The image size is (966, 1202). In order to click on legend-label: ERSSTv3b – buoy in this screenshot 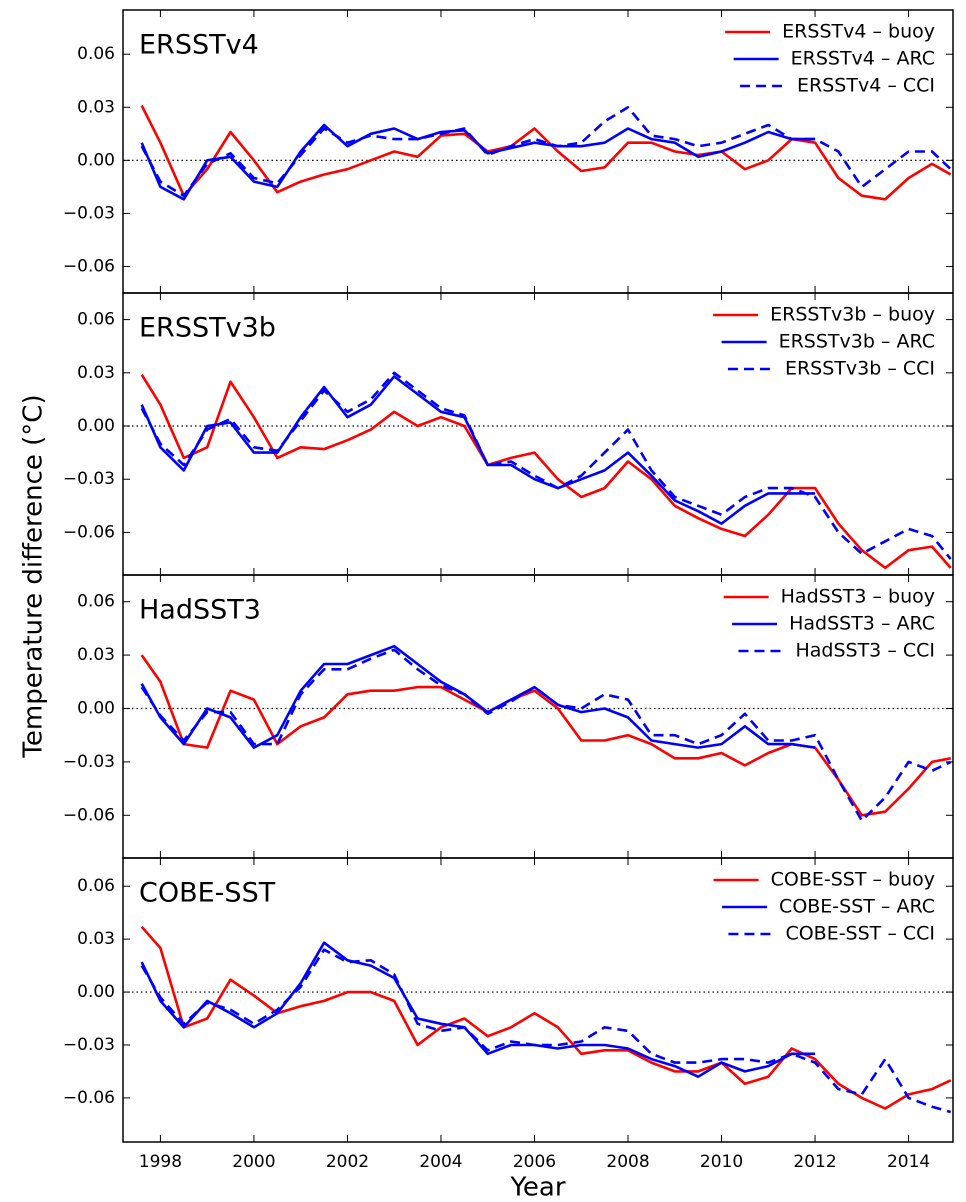, I will do `click(852, 315)`.